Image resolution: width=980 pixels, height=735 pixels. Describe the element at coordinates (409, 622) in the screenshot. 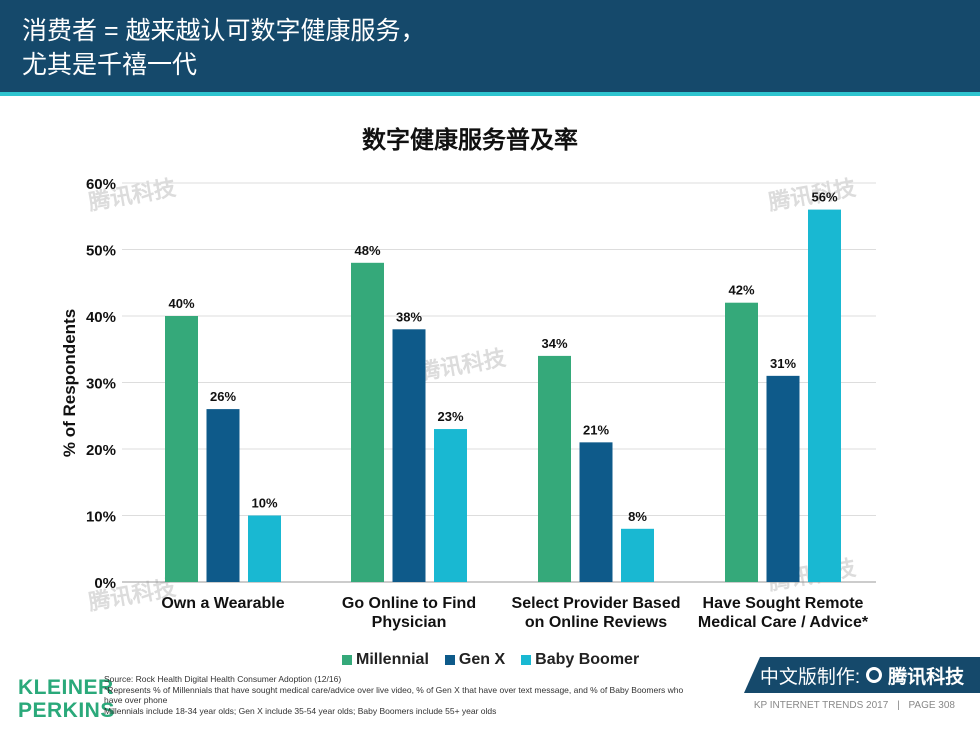

I see `x-tick-label: Physician` at that location.